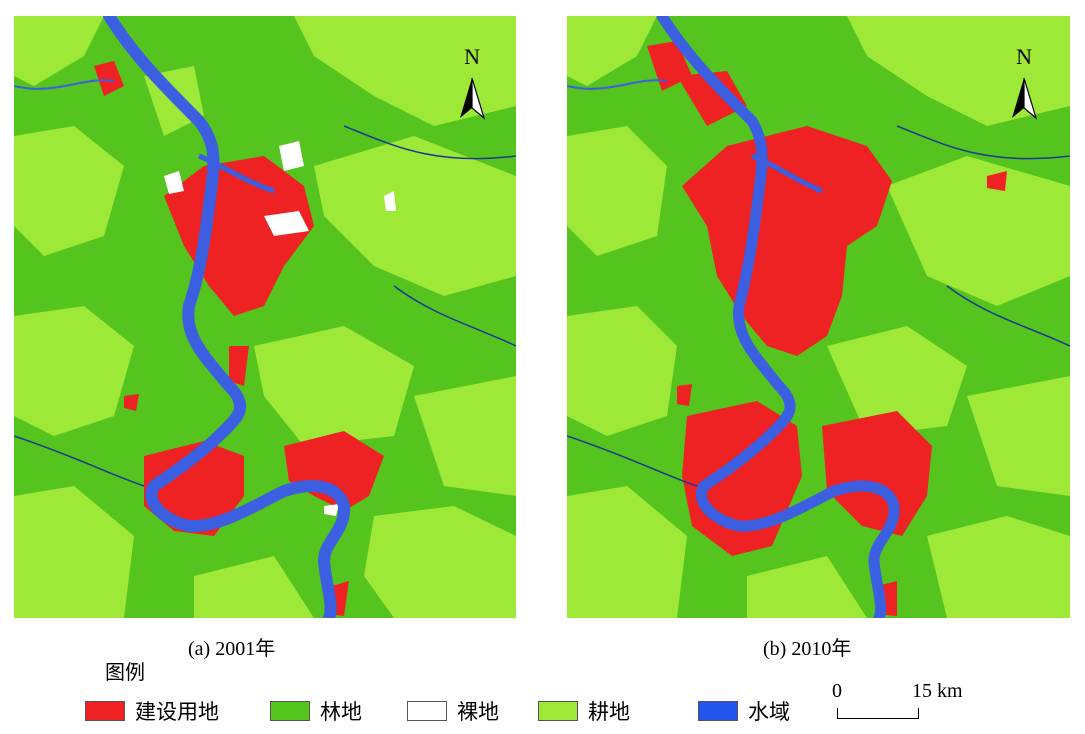 The width and height of the screenshot is (1085, 734). I want to click on map-caption-2010: (b) 2010年, so click(807, 649).